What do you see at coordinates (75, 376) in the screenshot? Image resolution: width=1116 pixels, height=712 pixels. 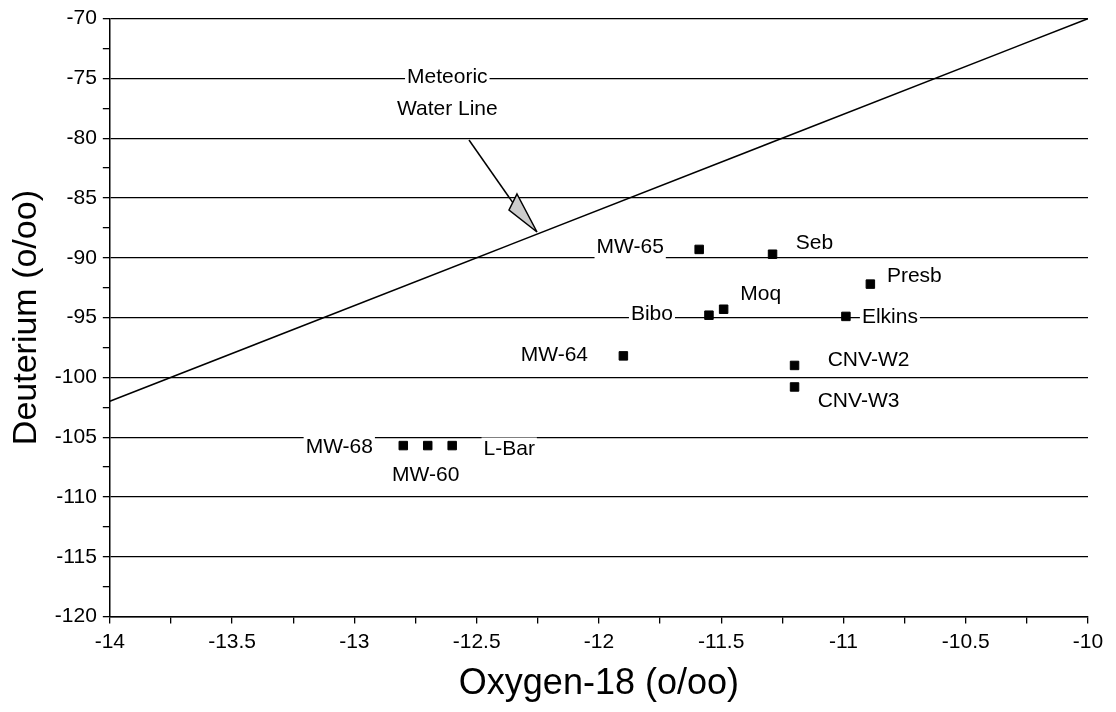 I see `y-tick-label: -100` at bounding box center [75, 376].